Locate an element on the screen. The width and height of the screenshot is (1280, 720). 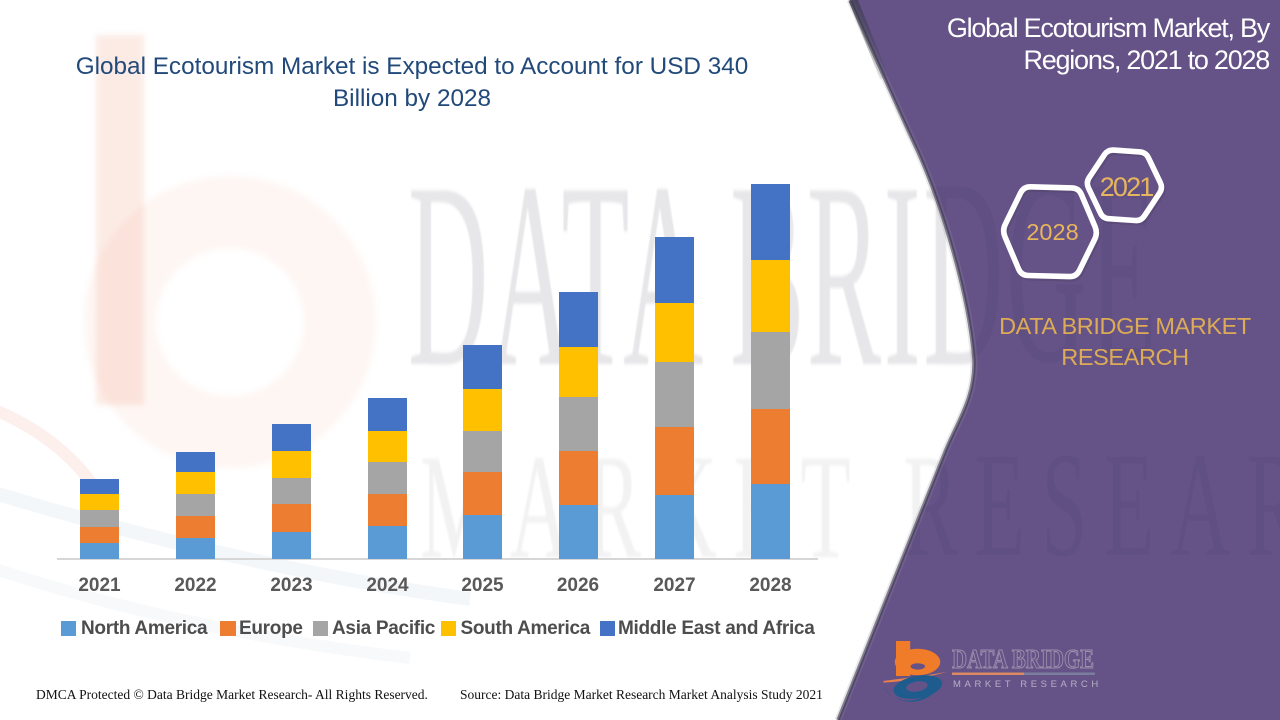
svg-text: DATA BRIDGE is located at coordinates (1023, 659).